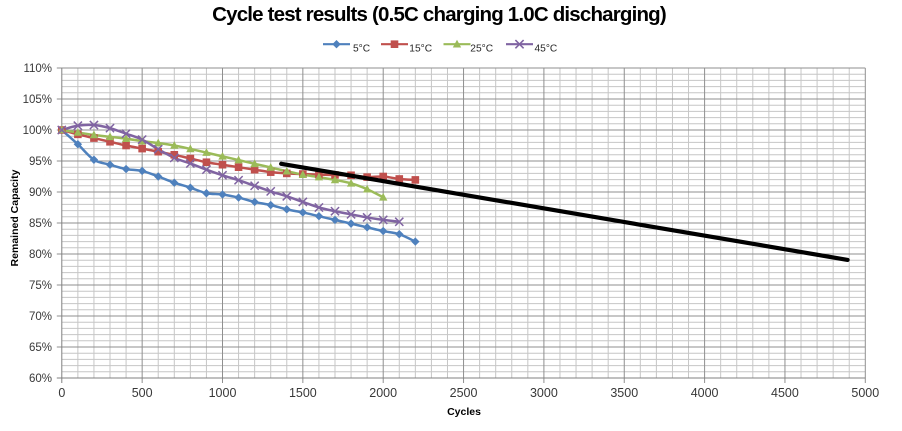 The height and width of the screenshot is (431, 902). What do you see at coordinates (40, 286) in the screenshot?
I see `svg-text: 75%` at bounding box center [40, 286].